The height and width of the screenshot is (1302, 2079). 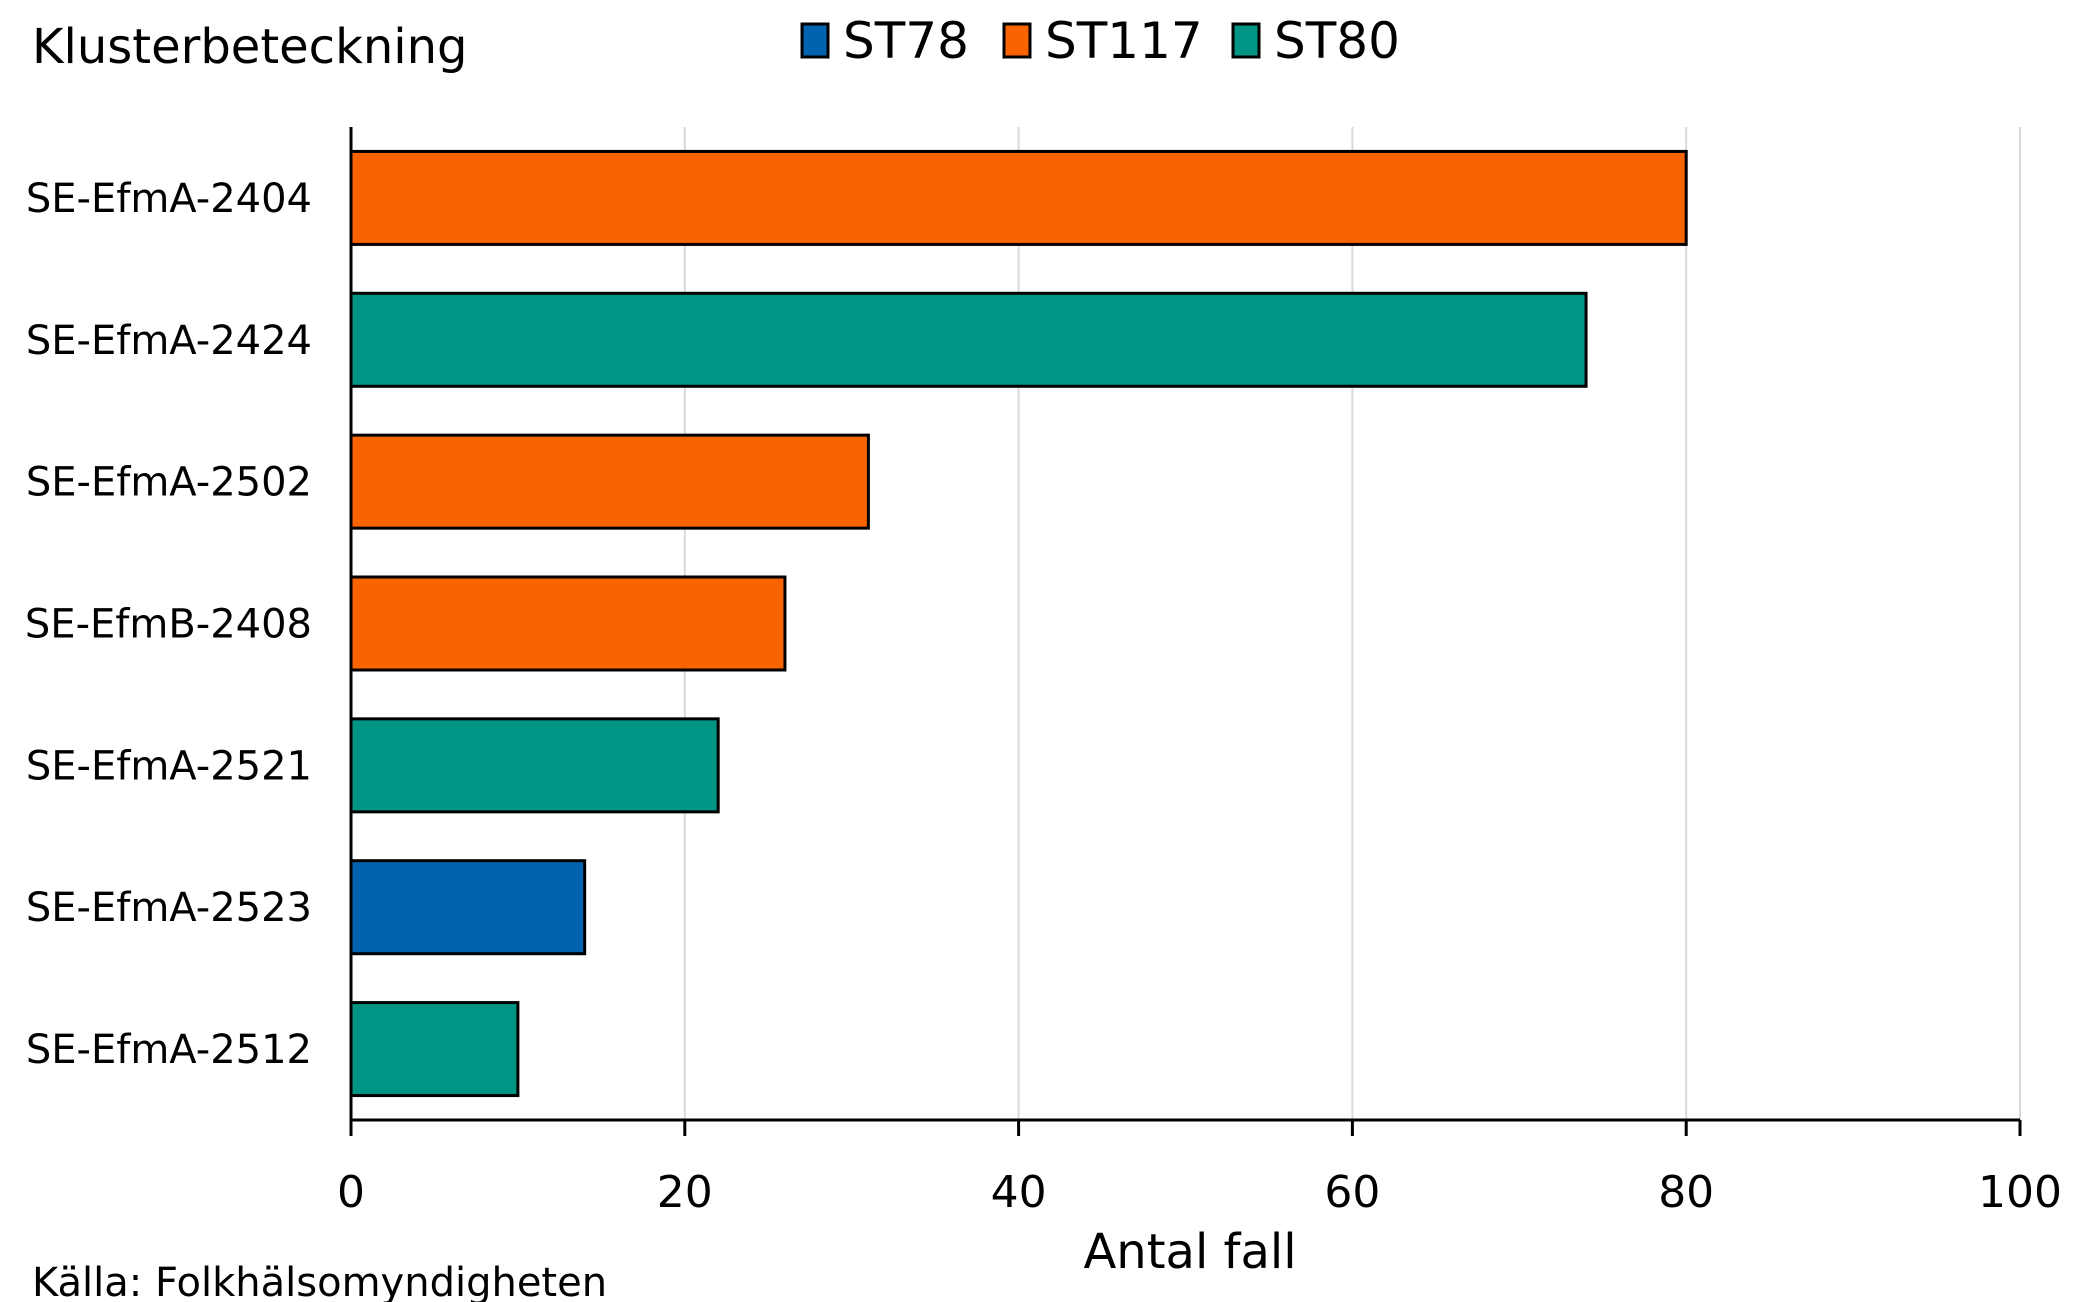 What do you see at coordinates (169, 341) in the screenshot?
I see `category-label: SE-EfmA-2424` at bounding box center [169, 341].